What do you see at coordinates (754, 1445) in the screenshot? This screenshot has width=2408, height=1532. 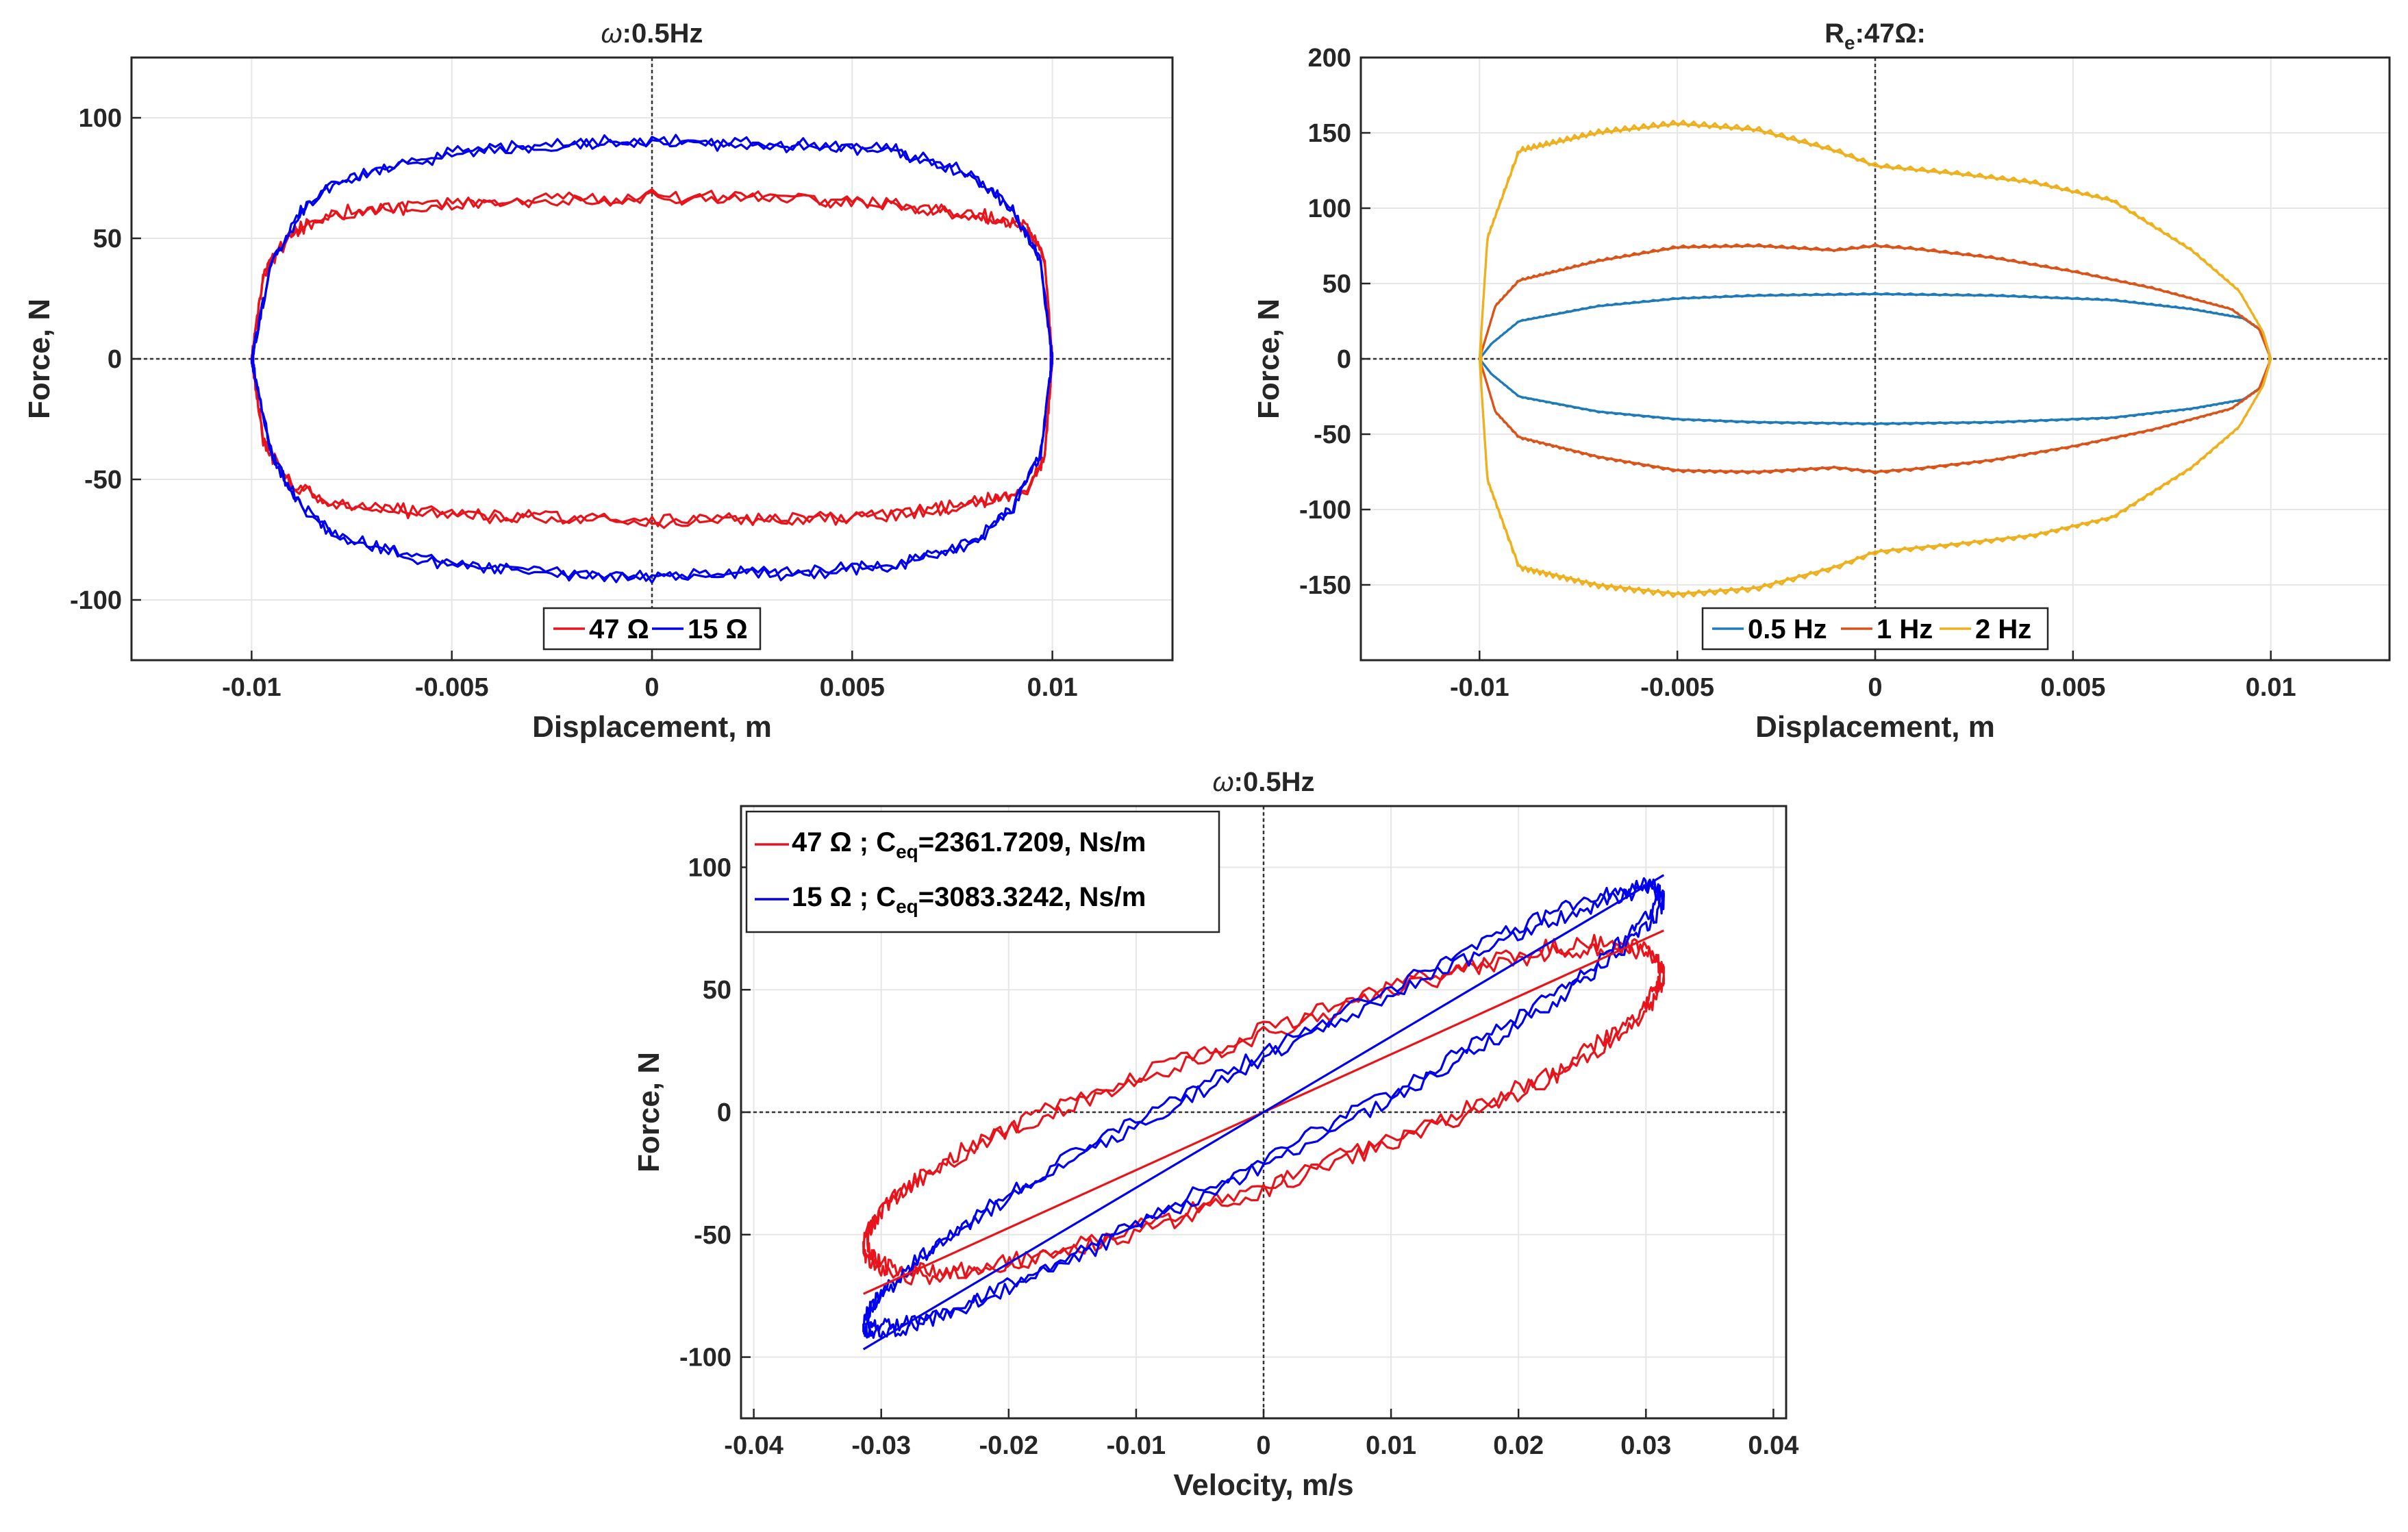 I see `x-tick-label: -0.04` at bounding box center [754, 1445].